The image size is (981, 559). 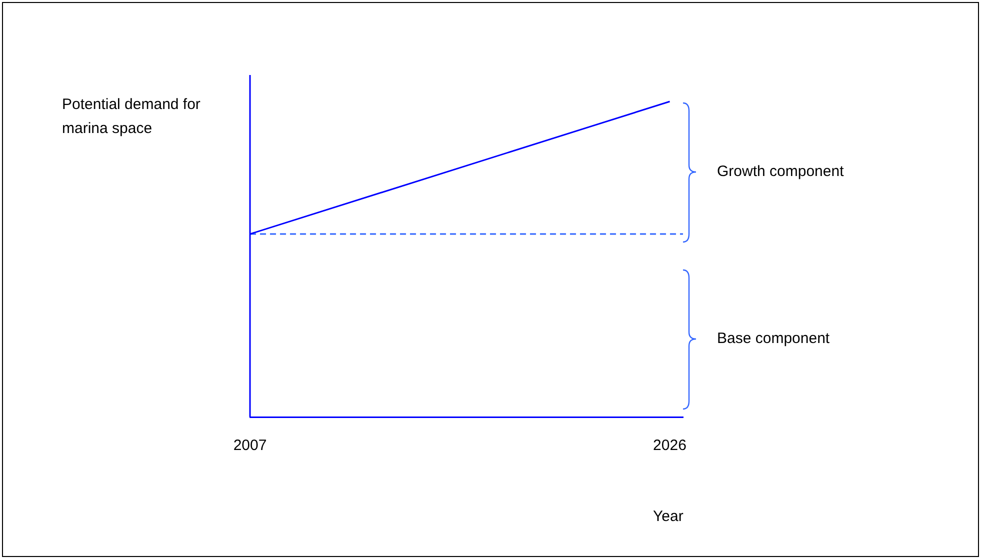 I want to click on x-tick-label: 2026, so click(x=669, y=445).